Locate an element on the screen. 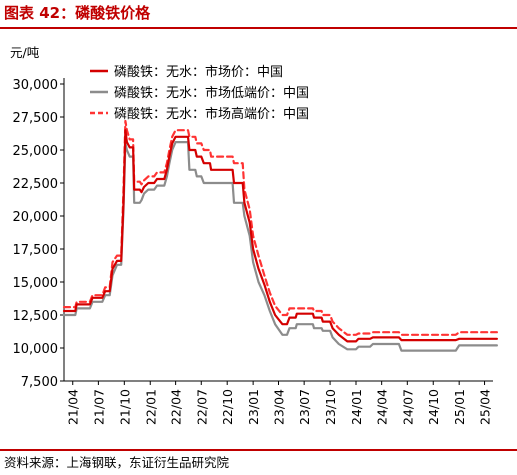 Image resolution: width=517 pixels, height=475 pixels. y-tick-label: 20,000 is located at coordinates (36, 217).